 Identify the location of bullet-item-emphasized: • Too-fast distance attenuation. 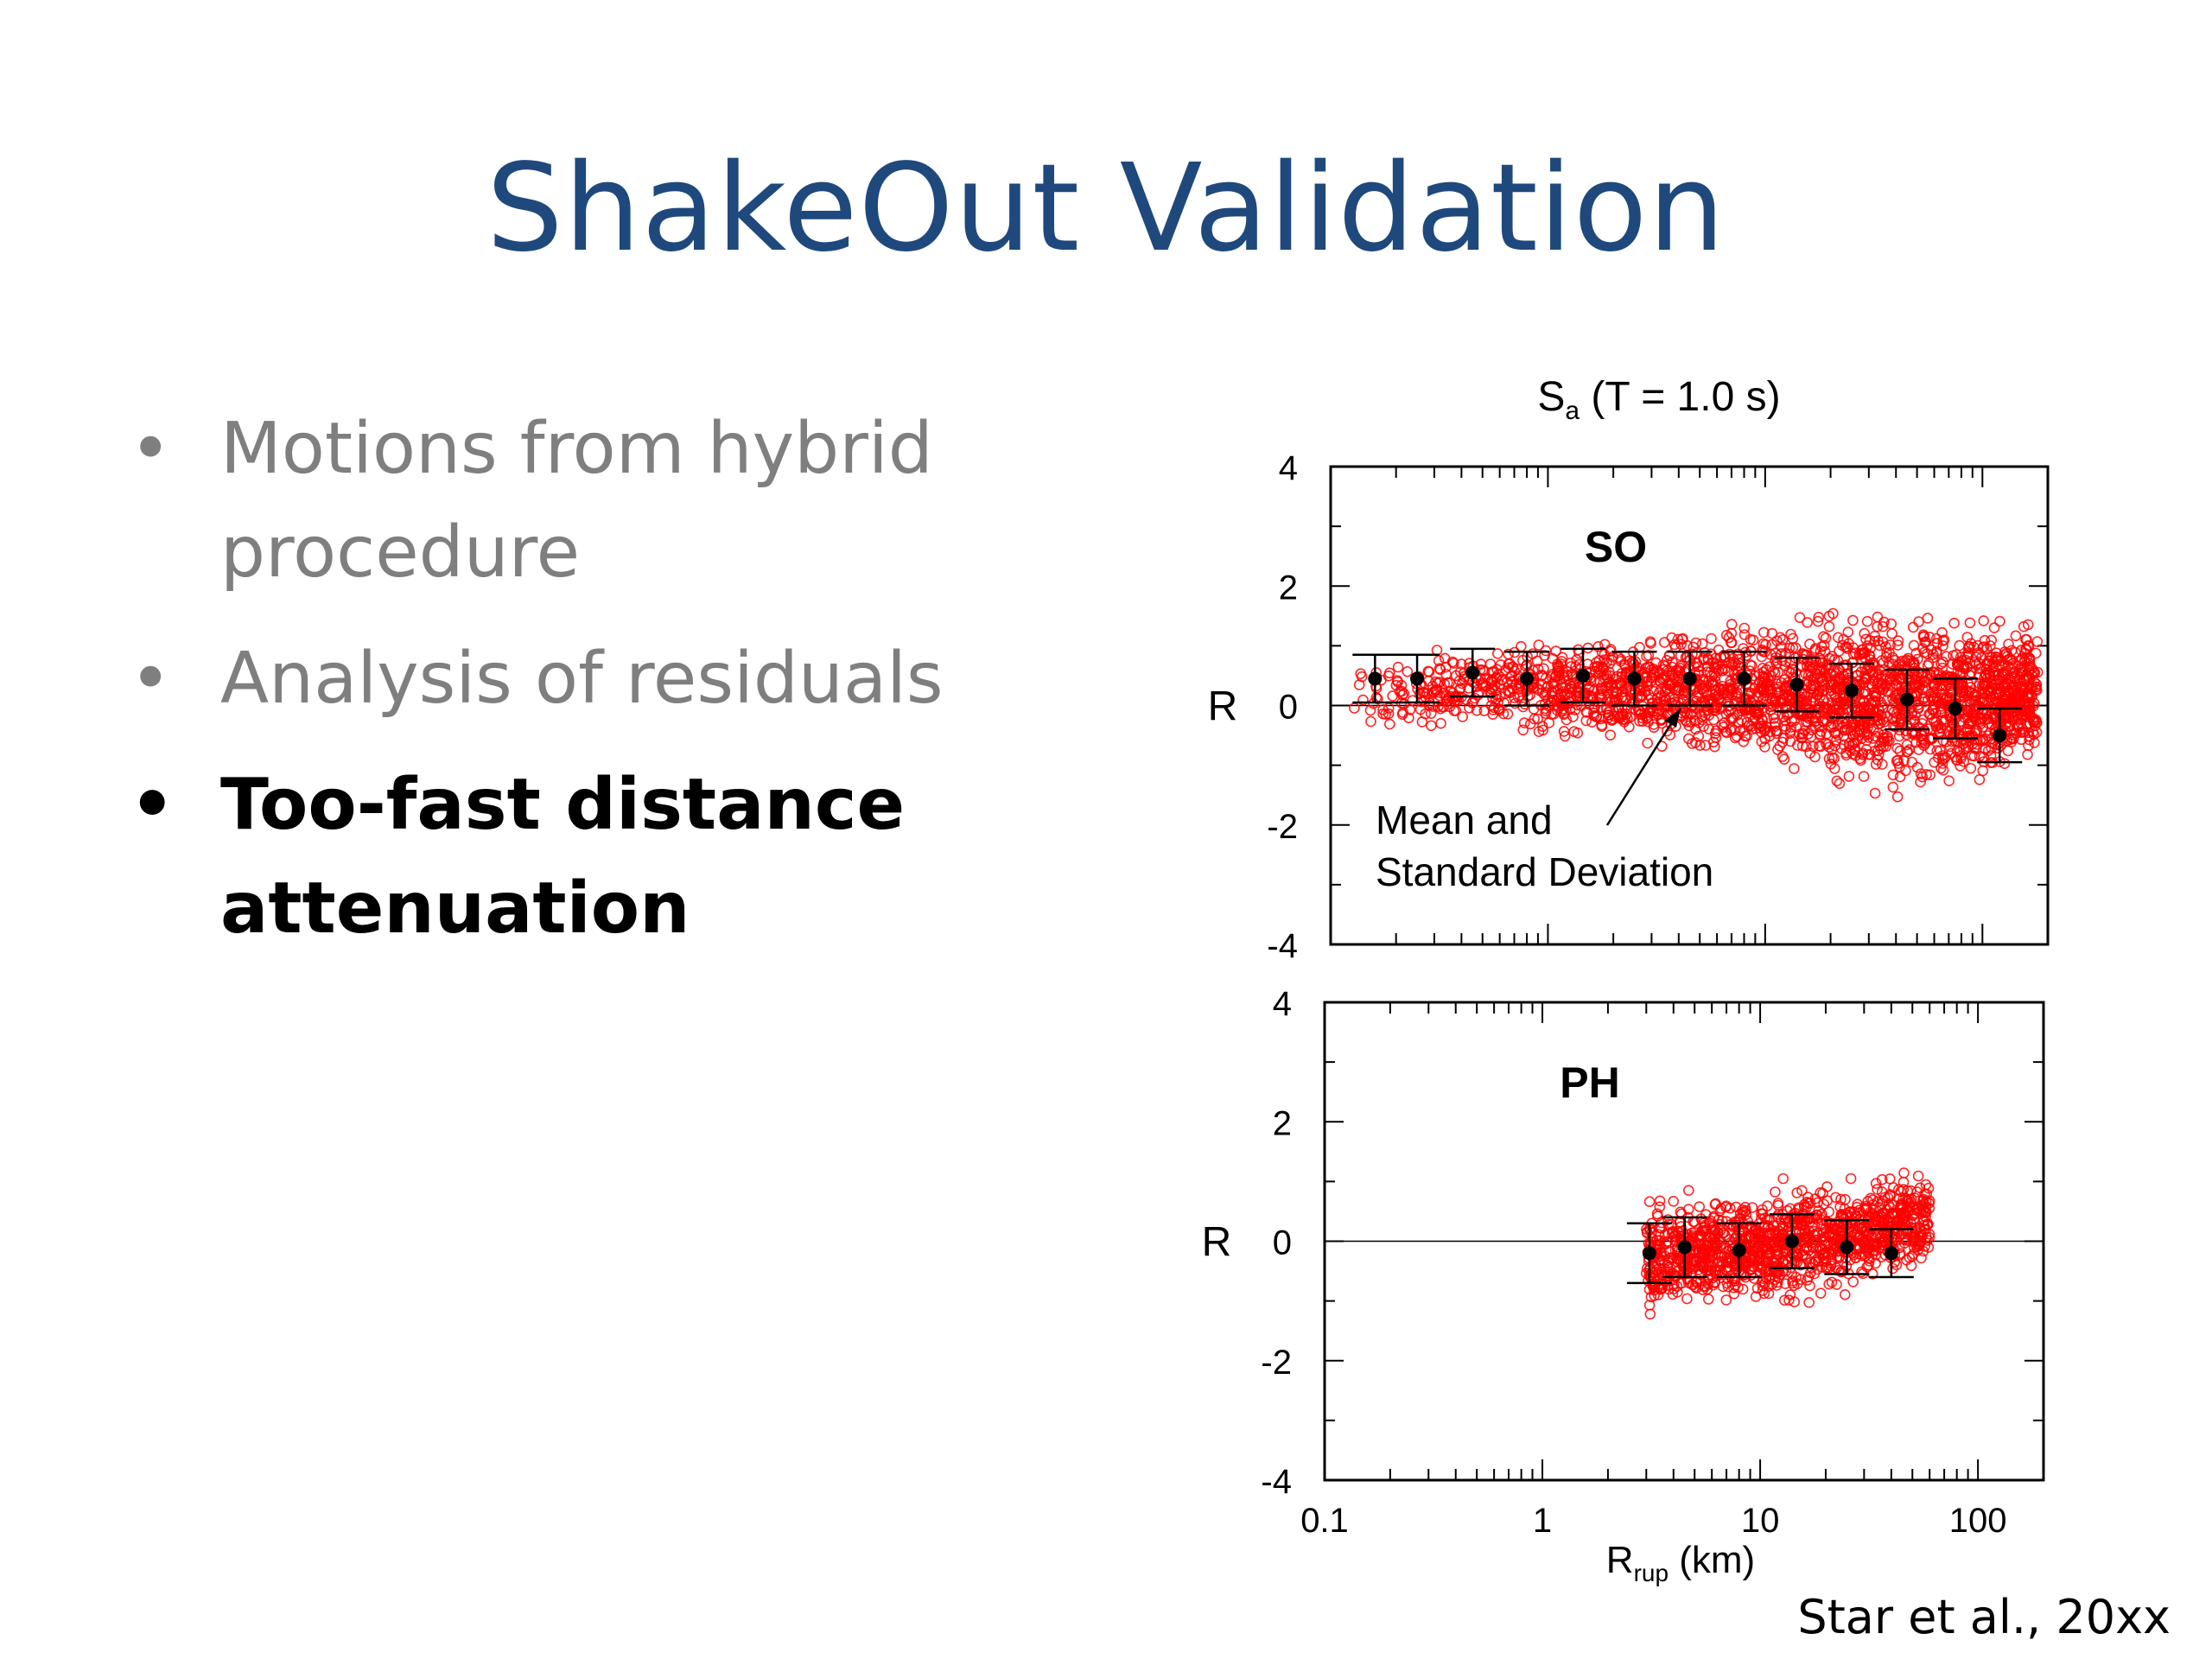
(648, 857).